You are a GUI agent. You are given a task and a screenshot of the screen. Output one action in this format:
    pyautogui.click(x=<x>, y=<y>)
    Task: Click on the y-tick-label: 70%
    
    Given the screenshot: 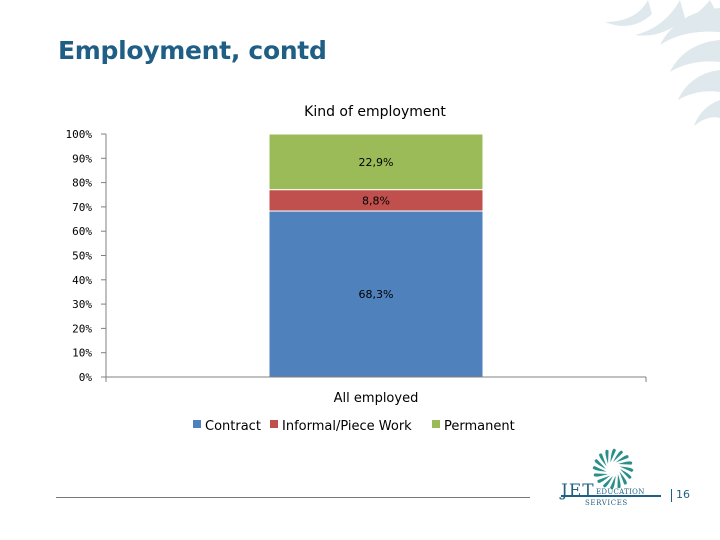 What is the action you would take?
    pyautogui.click(x=82, y=207)
    